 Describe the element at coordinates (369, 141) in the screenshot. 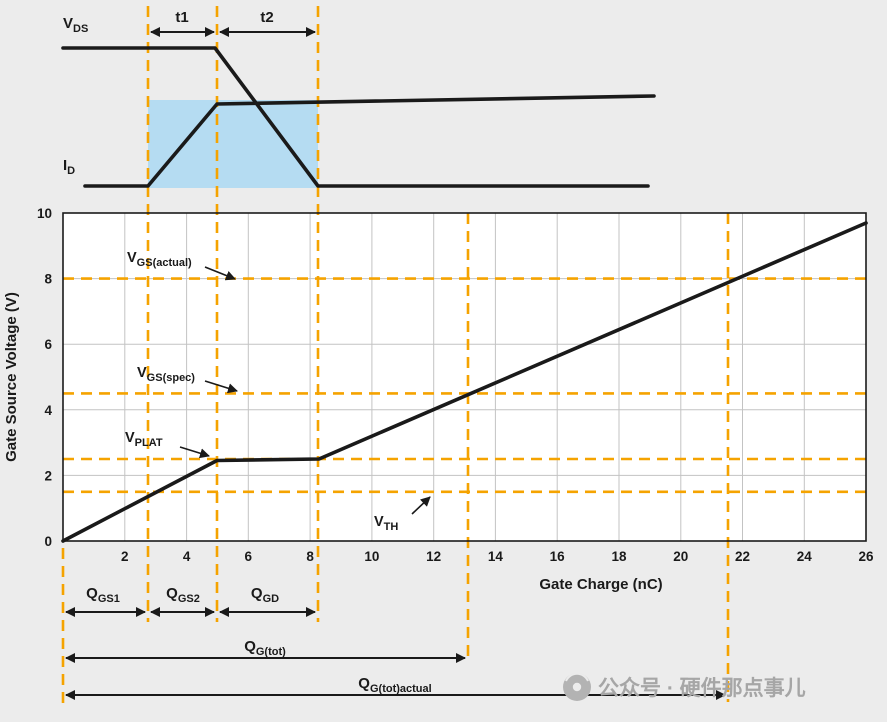

I see `id-waveform` at that location.